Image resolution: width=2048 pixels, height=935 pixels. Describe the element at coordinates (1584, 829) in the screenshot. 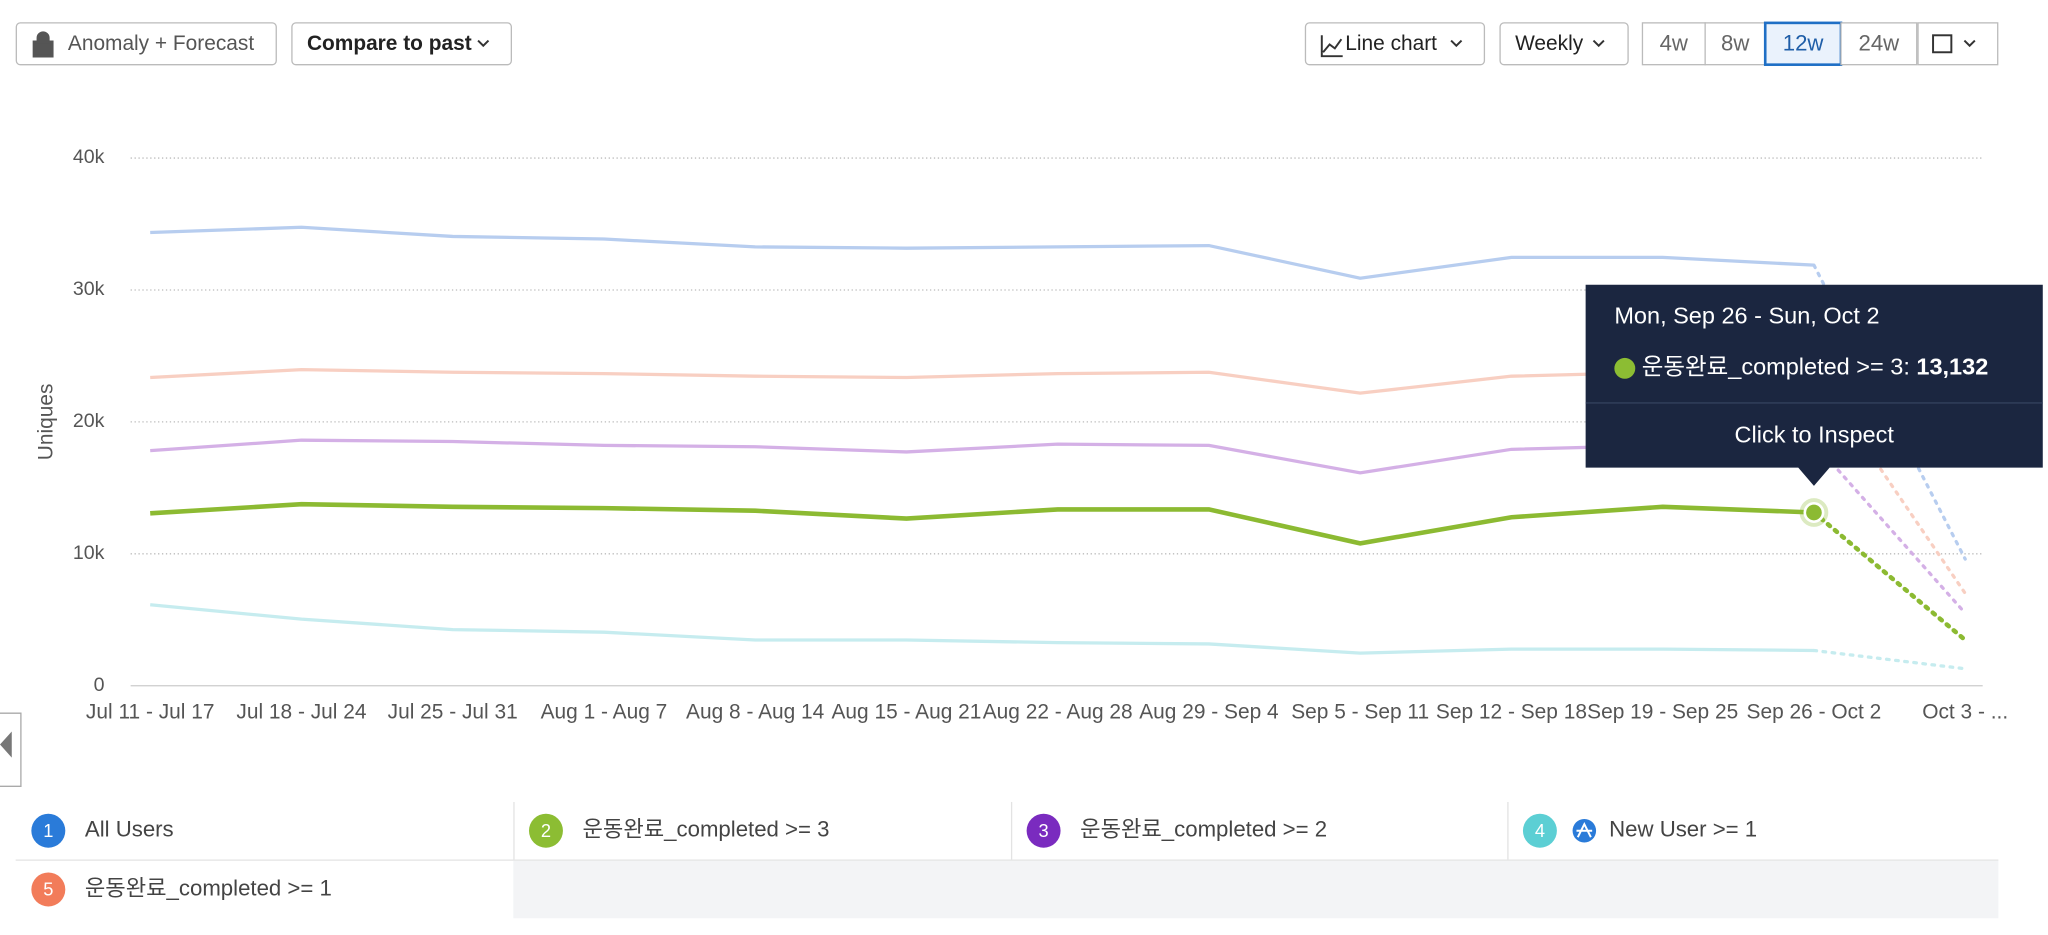

I see `segment-glyph` at that location.